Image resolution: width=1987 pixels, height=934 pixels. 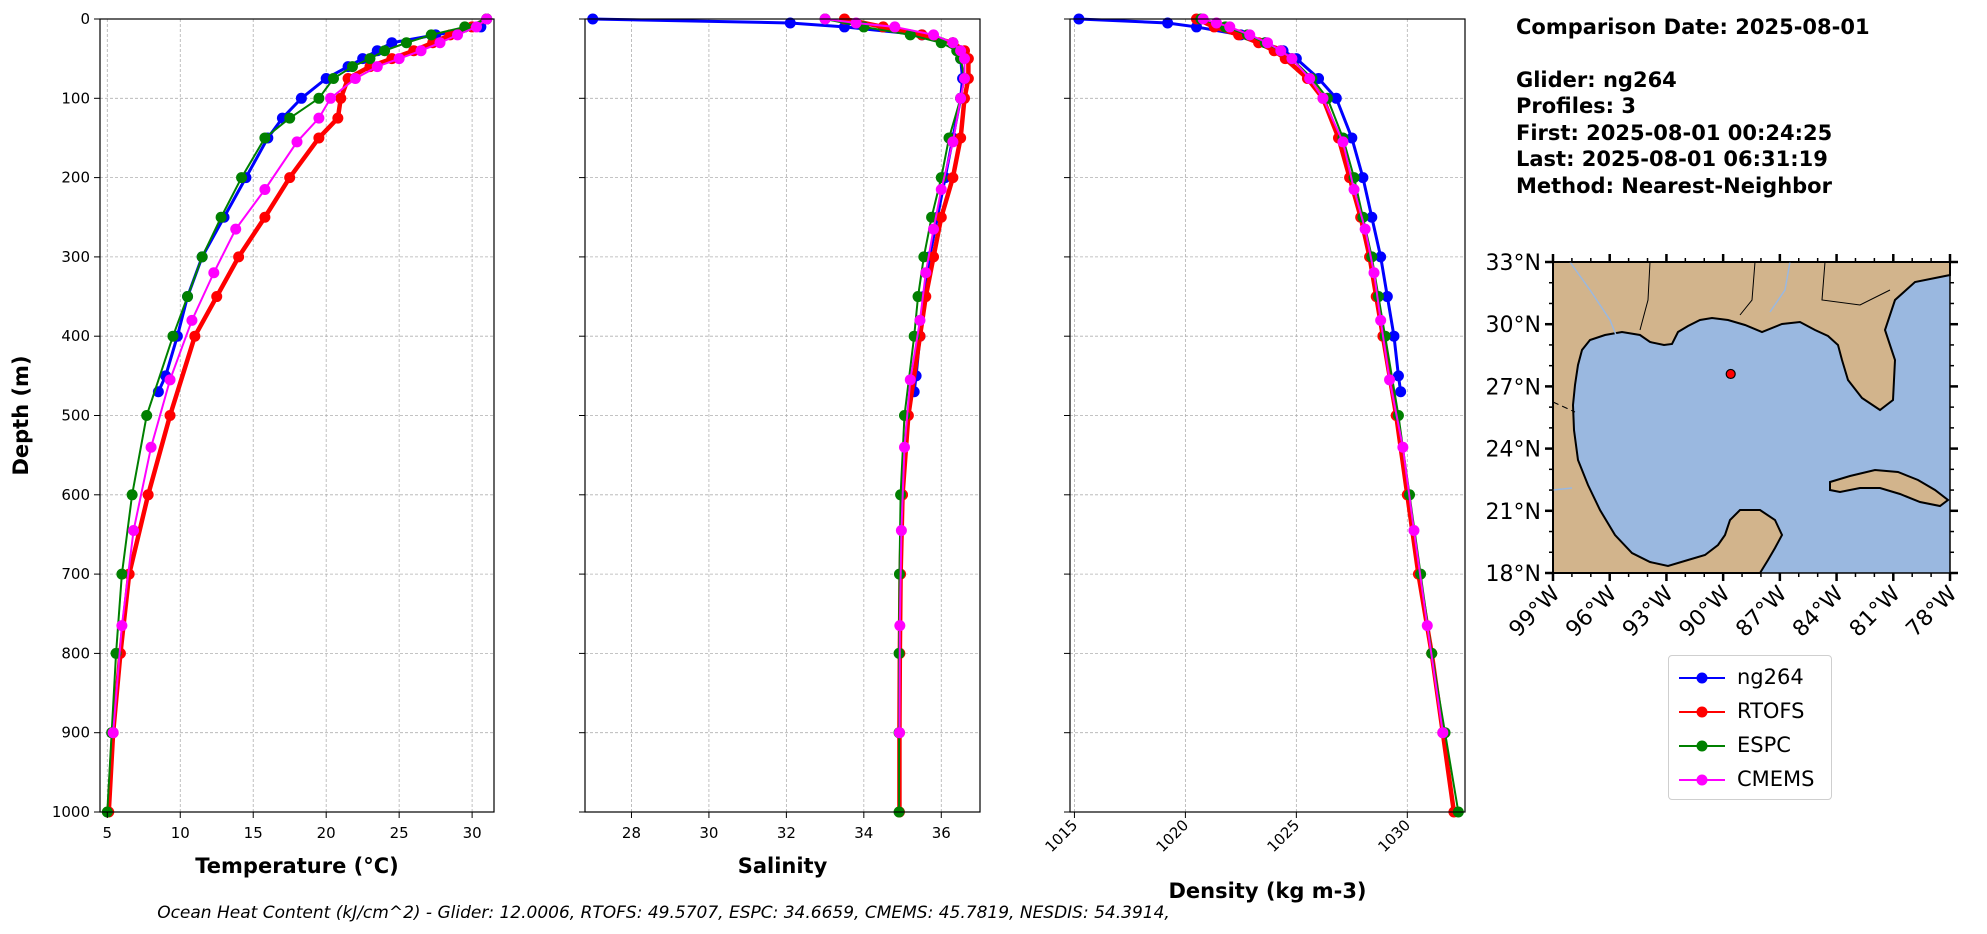 What do you see at coordinates (1267, 891) in the screenshot?
I see `x-axis-label: Density (kg m-3)` at bounding box center [1267, 891].